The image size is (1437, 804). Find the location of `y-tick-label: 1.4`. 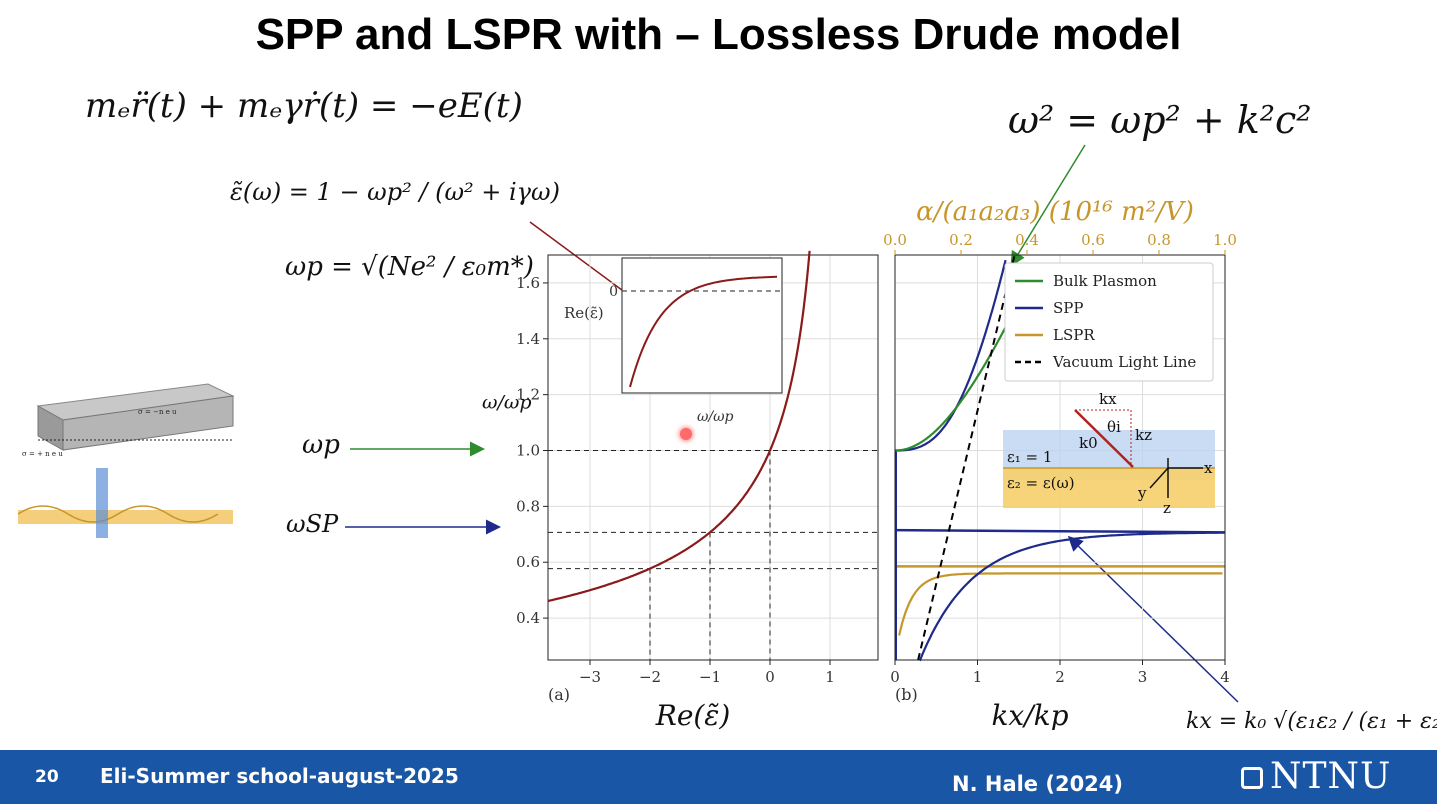

y-tick-label: 1.4 is located at coordinates (528, 339).